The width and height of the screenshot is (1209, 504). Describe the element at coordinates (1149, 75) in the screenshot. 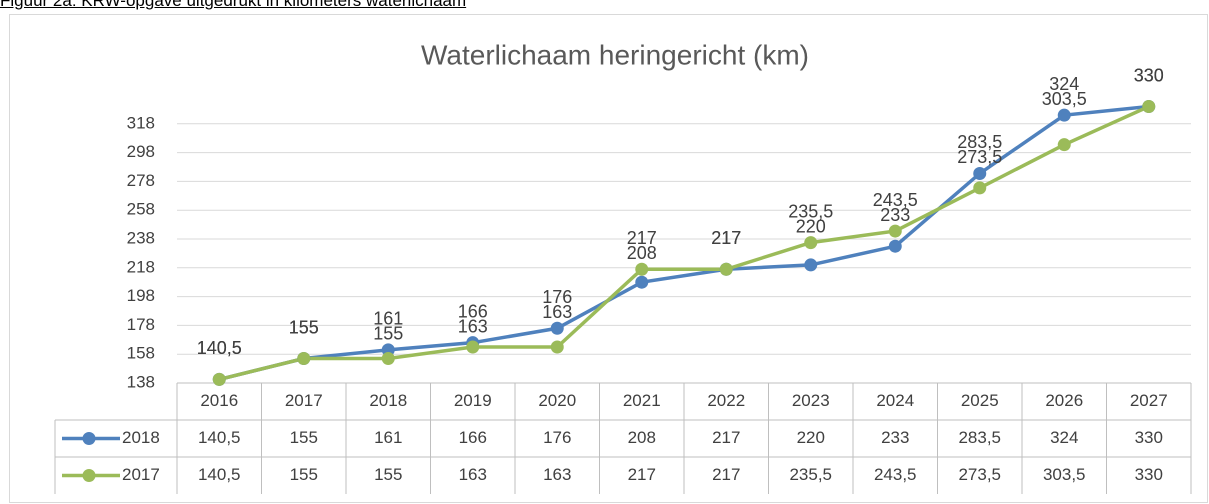

I see `data-label: 330` at that location.